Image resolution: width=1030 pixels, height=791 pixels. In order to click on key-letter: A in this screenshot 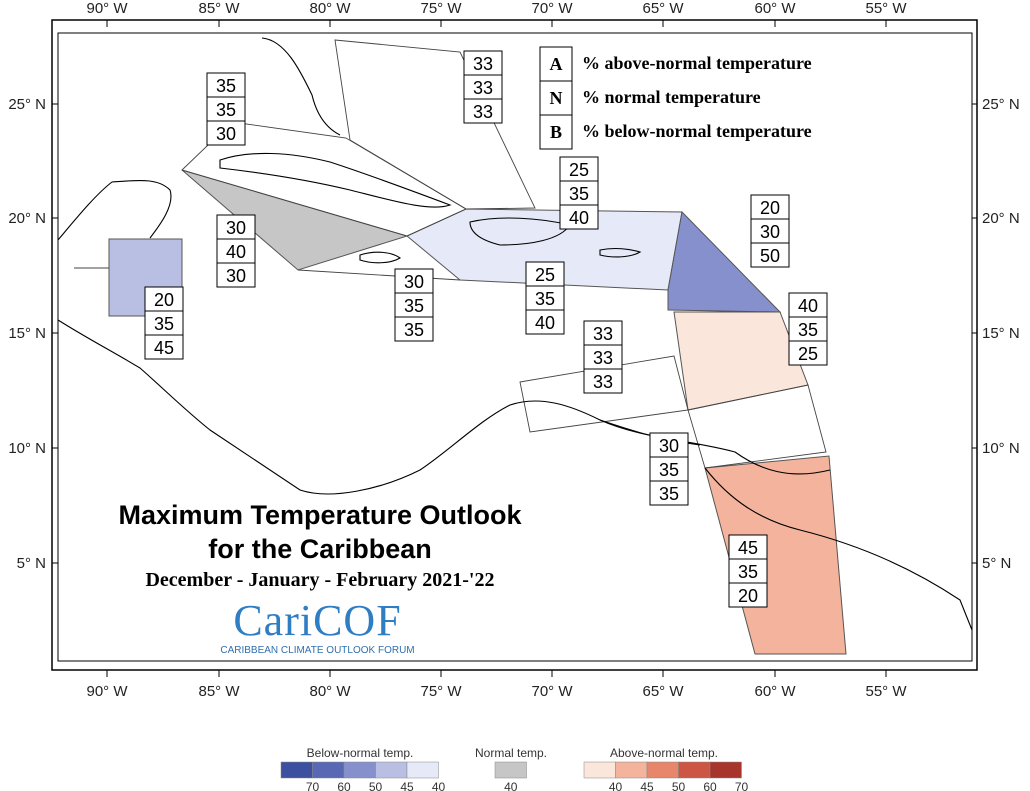, I will do `click(556, 64)`.